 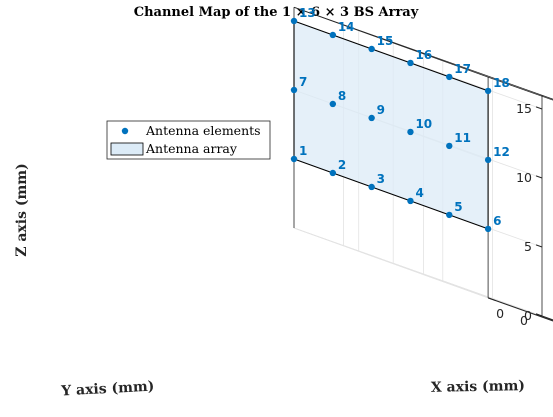 What do you see at coordinates (528, 315) in the screenshot?
I see `z-tick-label: 0` at bounding box center [528, 315].